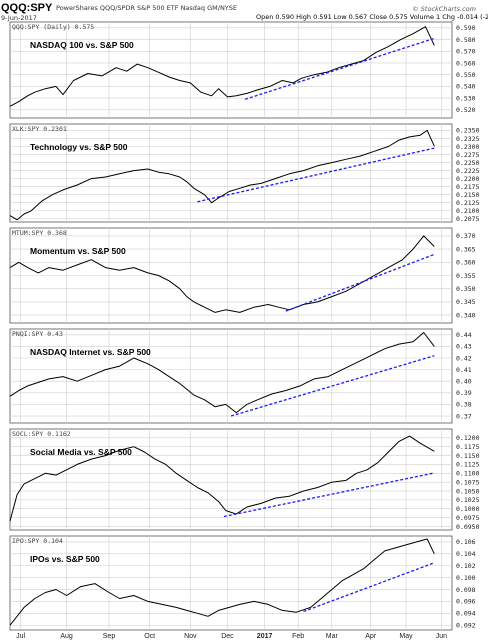 The image size is (488, 640). I want to click on y-tick-label: 0.2275, so click(468, 155).